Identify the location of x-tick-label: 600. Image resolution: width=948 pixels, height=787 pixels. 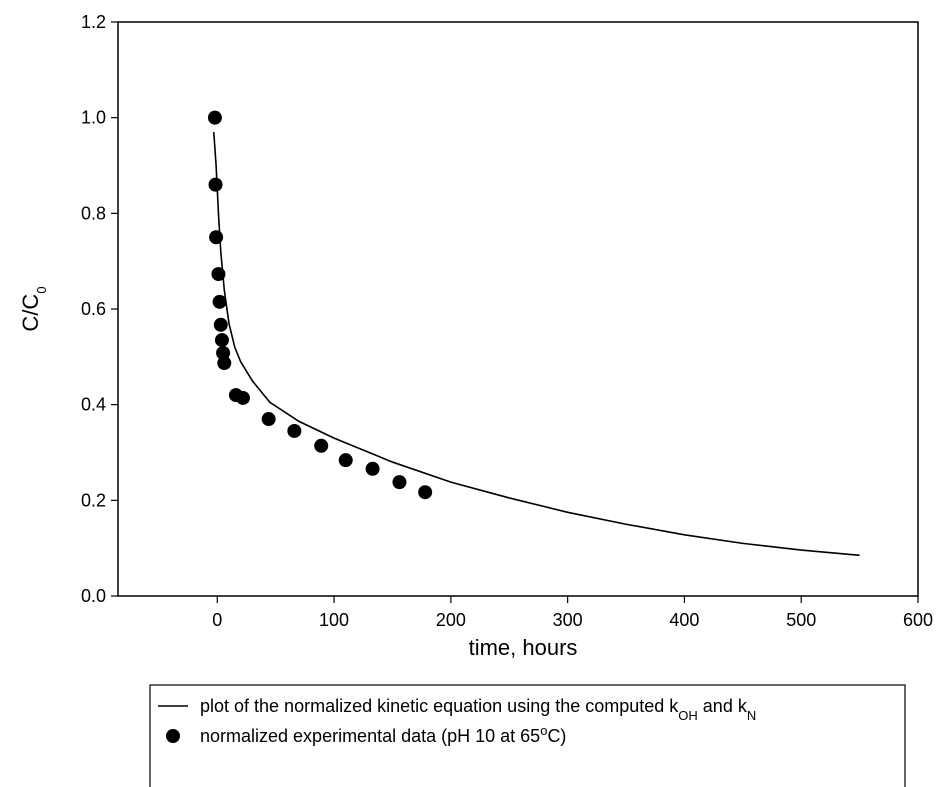
(918, 620).